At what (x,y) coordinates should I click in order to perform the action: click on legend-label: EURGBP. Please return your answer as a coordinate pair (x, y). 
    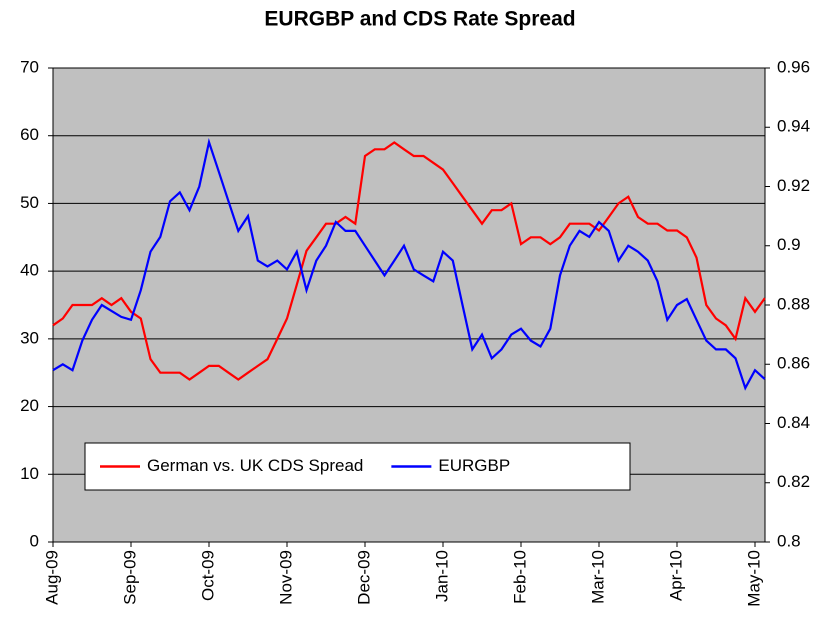
    Looking at the image, I should click on (474, 465).